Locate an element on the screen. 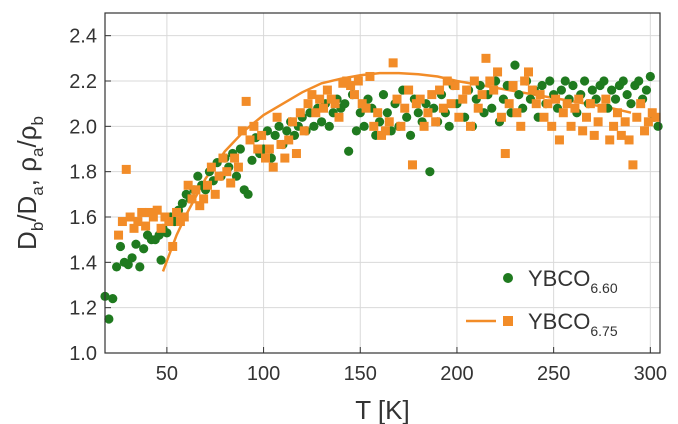 This screenshot has height=424, width=678. y-axis-title-subscript: b is located at coordinates (37, 226).